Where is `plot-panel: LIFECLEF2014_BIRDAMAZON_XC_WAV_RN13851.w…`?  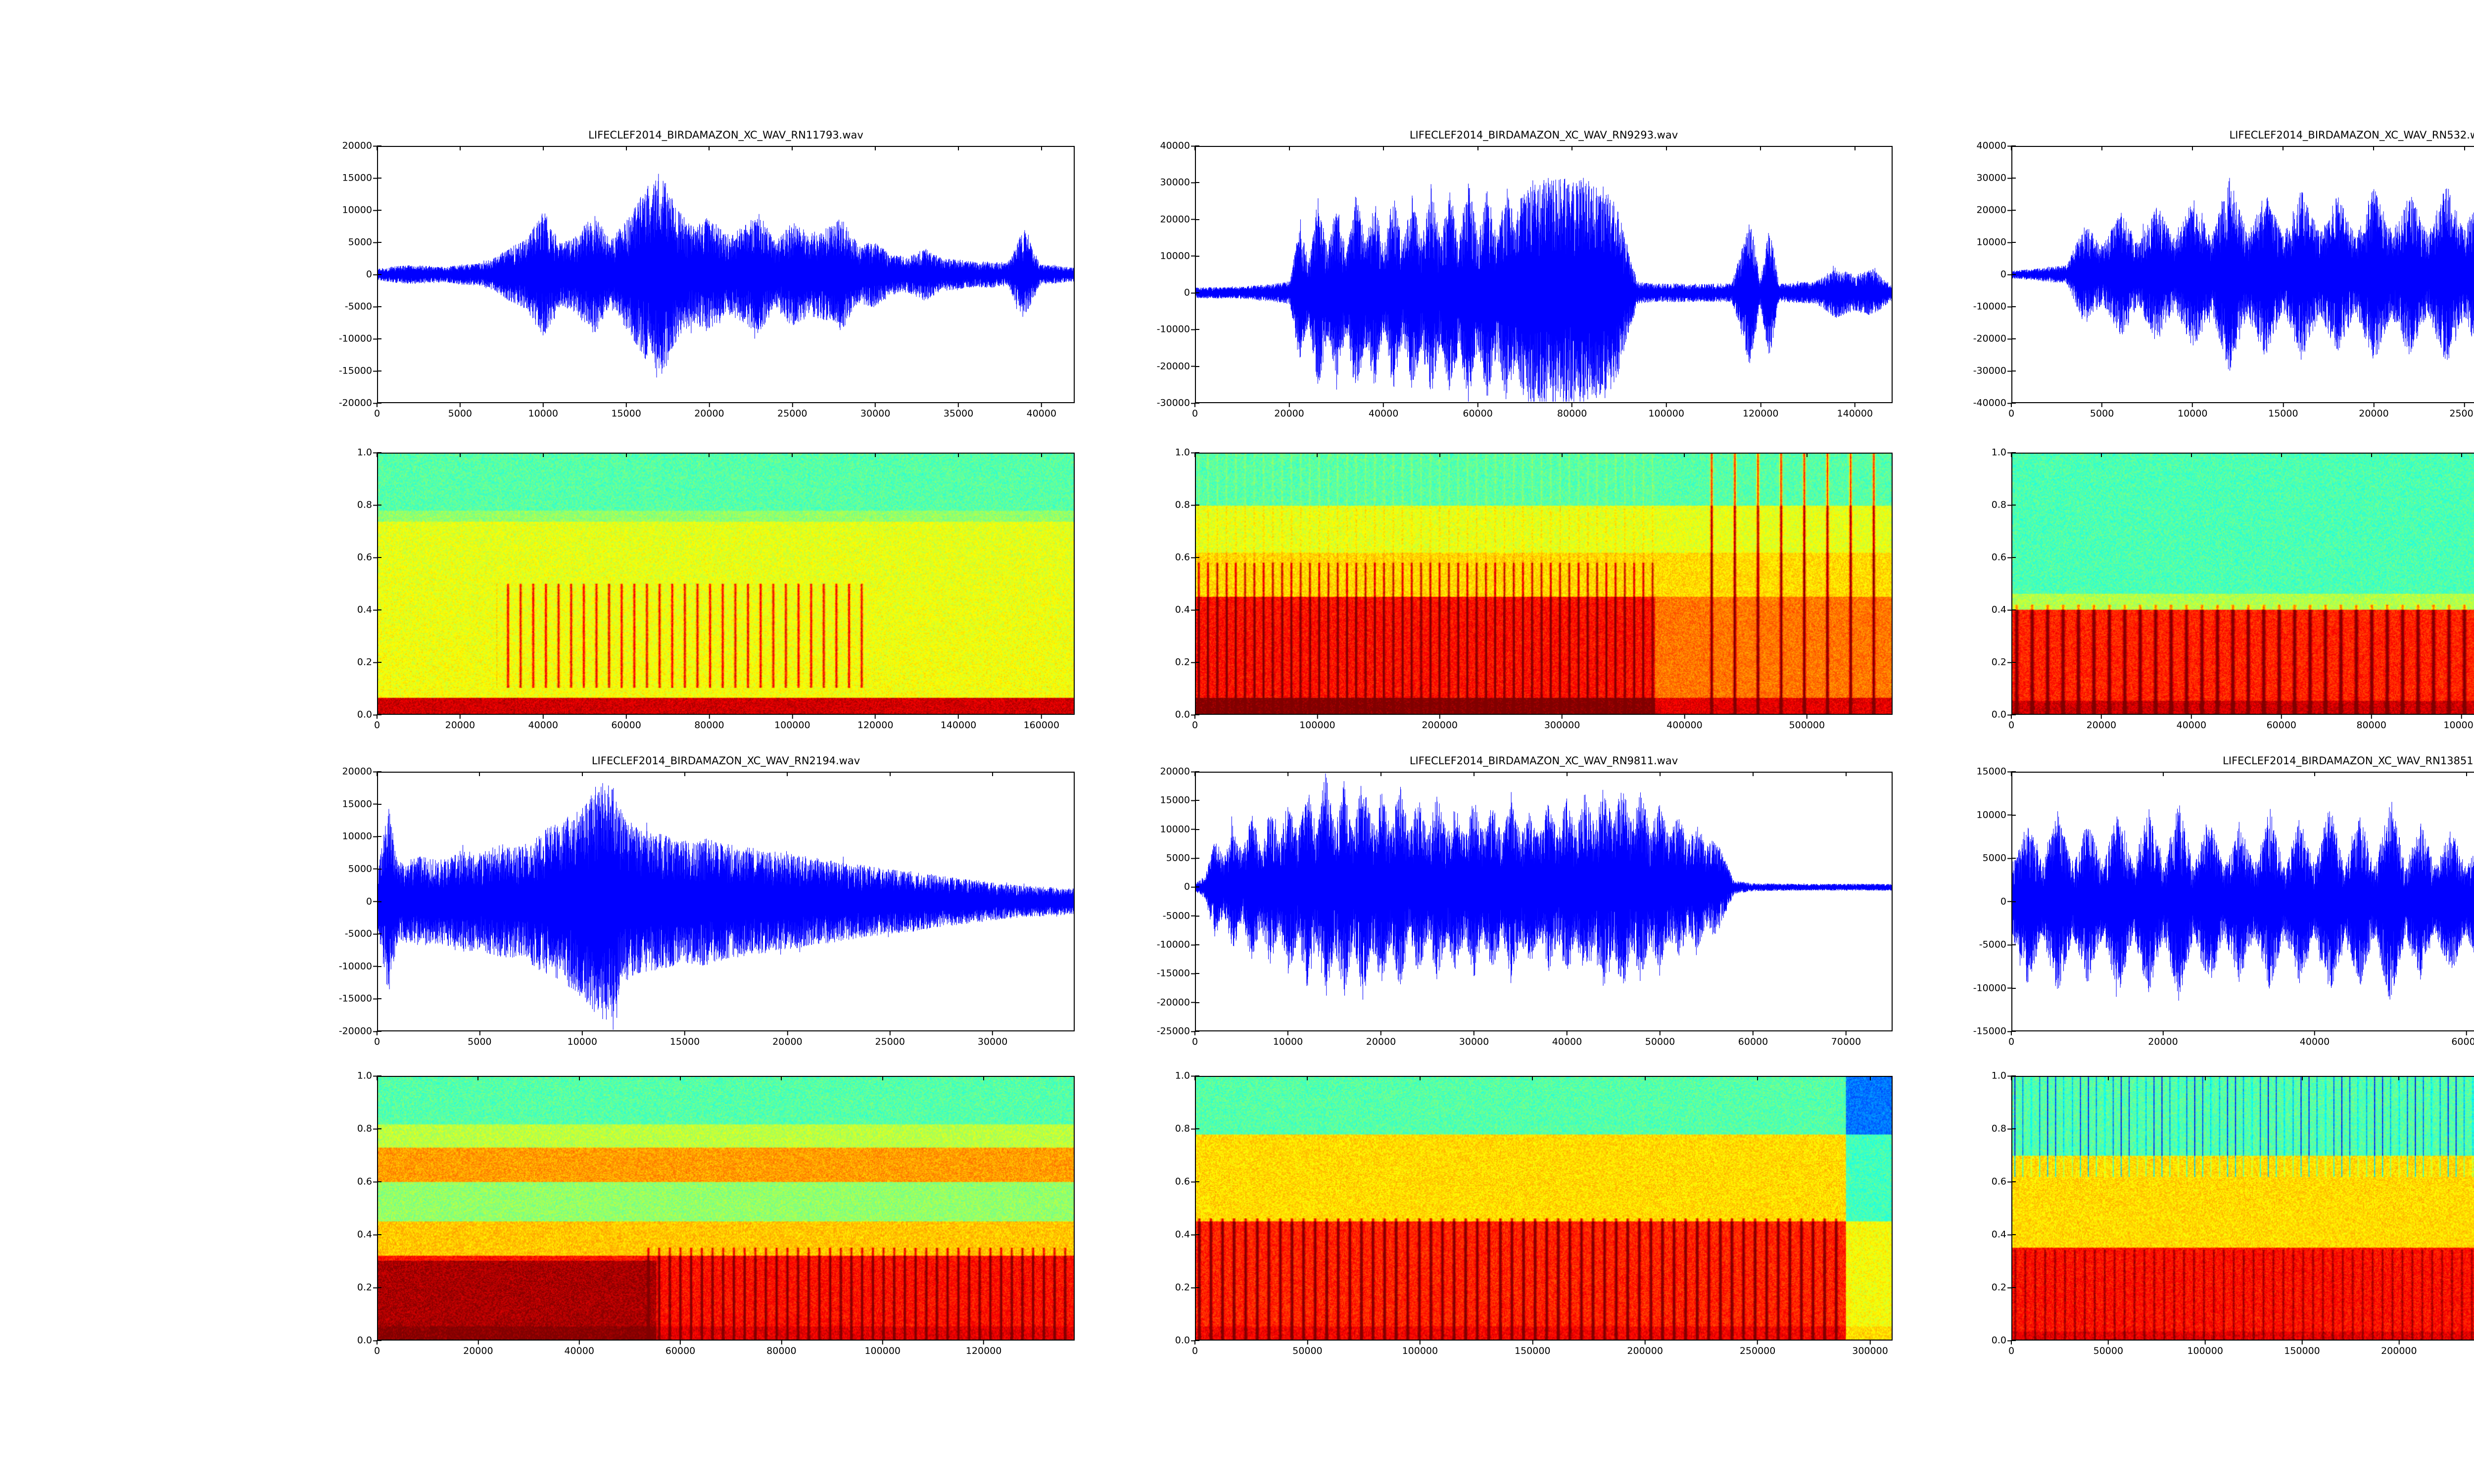 plot-panel: LIFECLEF2014_BIRDAMAZON_XC_WAV_RN13851.w… is located at coordinates (2223, 901).